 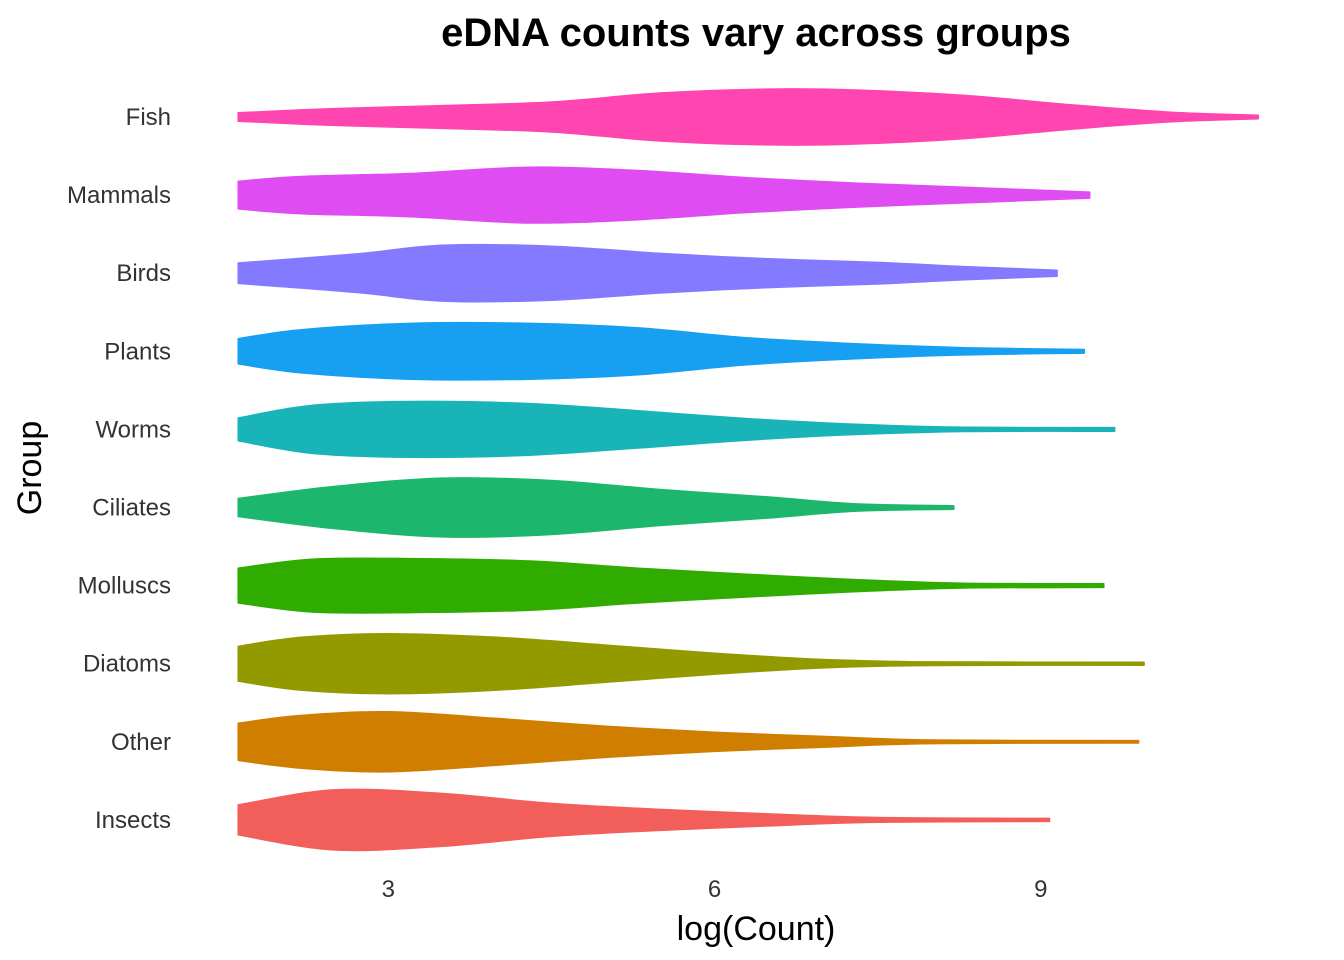 I want to click on y-tick-label-ciliates: Ciliates, so click(x=131, y=508).